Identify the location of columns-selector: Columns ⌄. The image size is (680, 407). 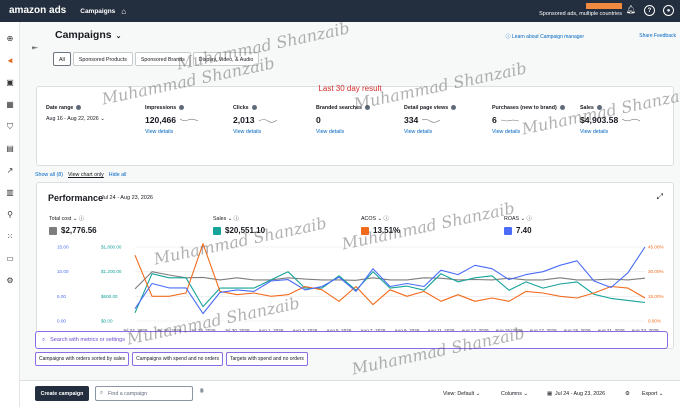
(514, 394).